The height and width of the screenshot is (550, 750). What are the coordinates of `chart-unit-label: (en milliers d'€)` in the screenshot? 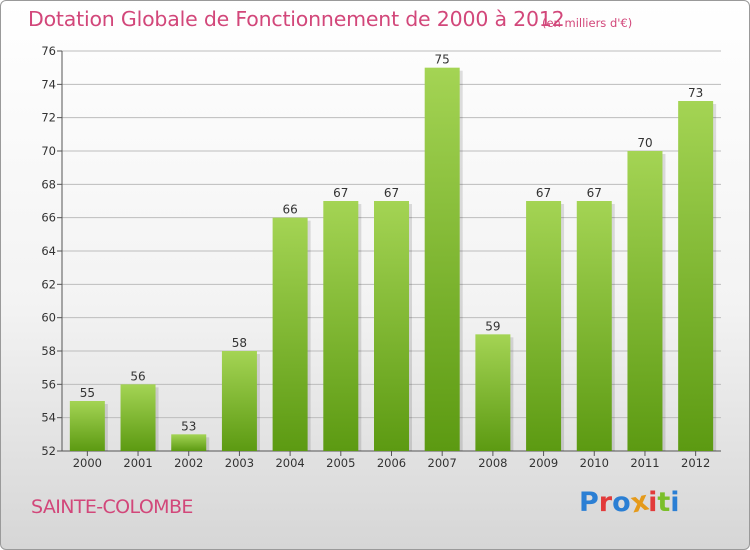 It's located at (587, 23).